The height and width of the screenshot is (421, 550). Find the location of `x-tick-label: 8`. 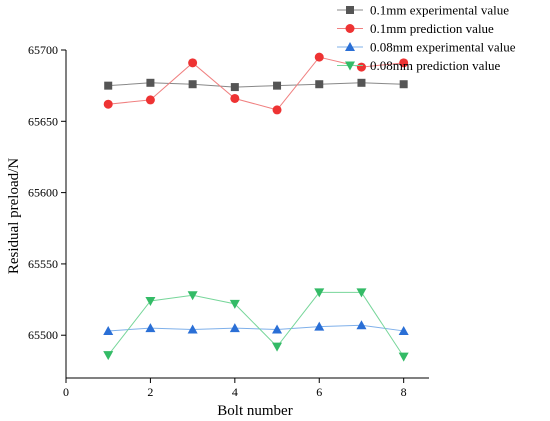

x-tick-label: 8 is located at coordinates (404, 392).